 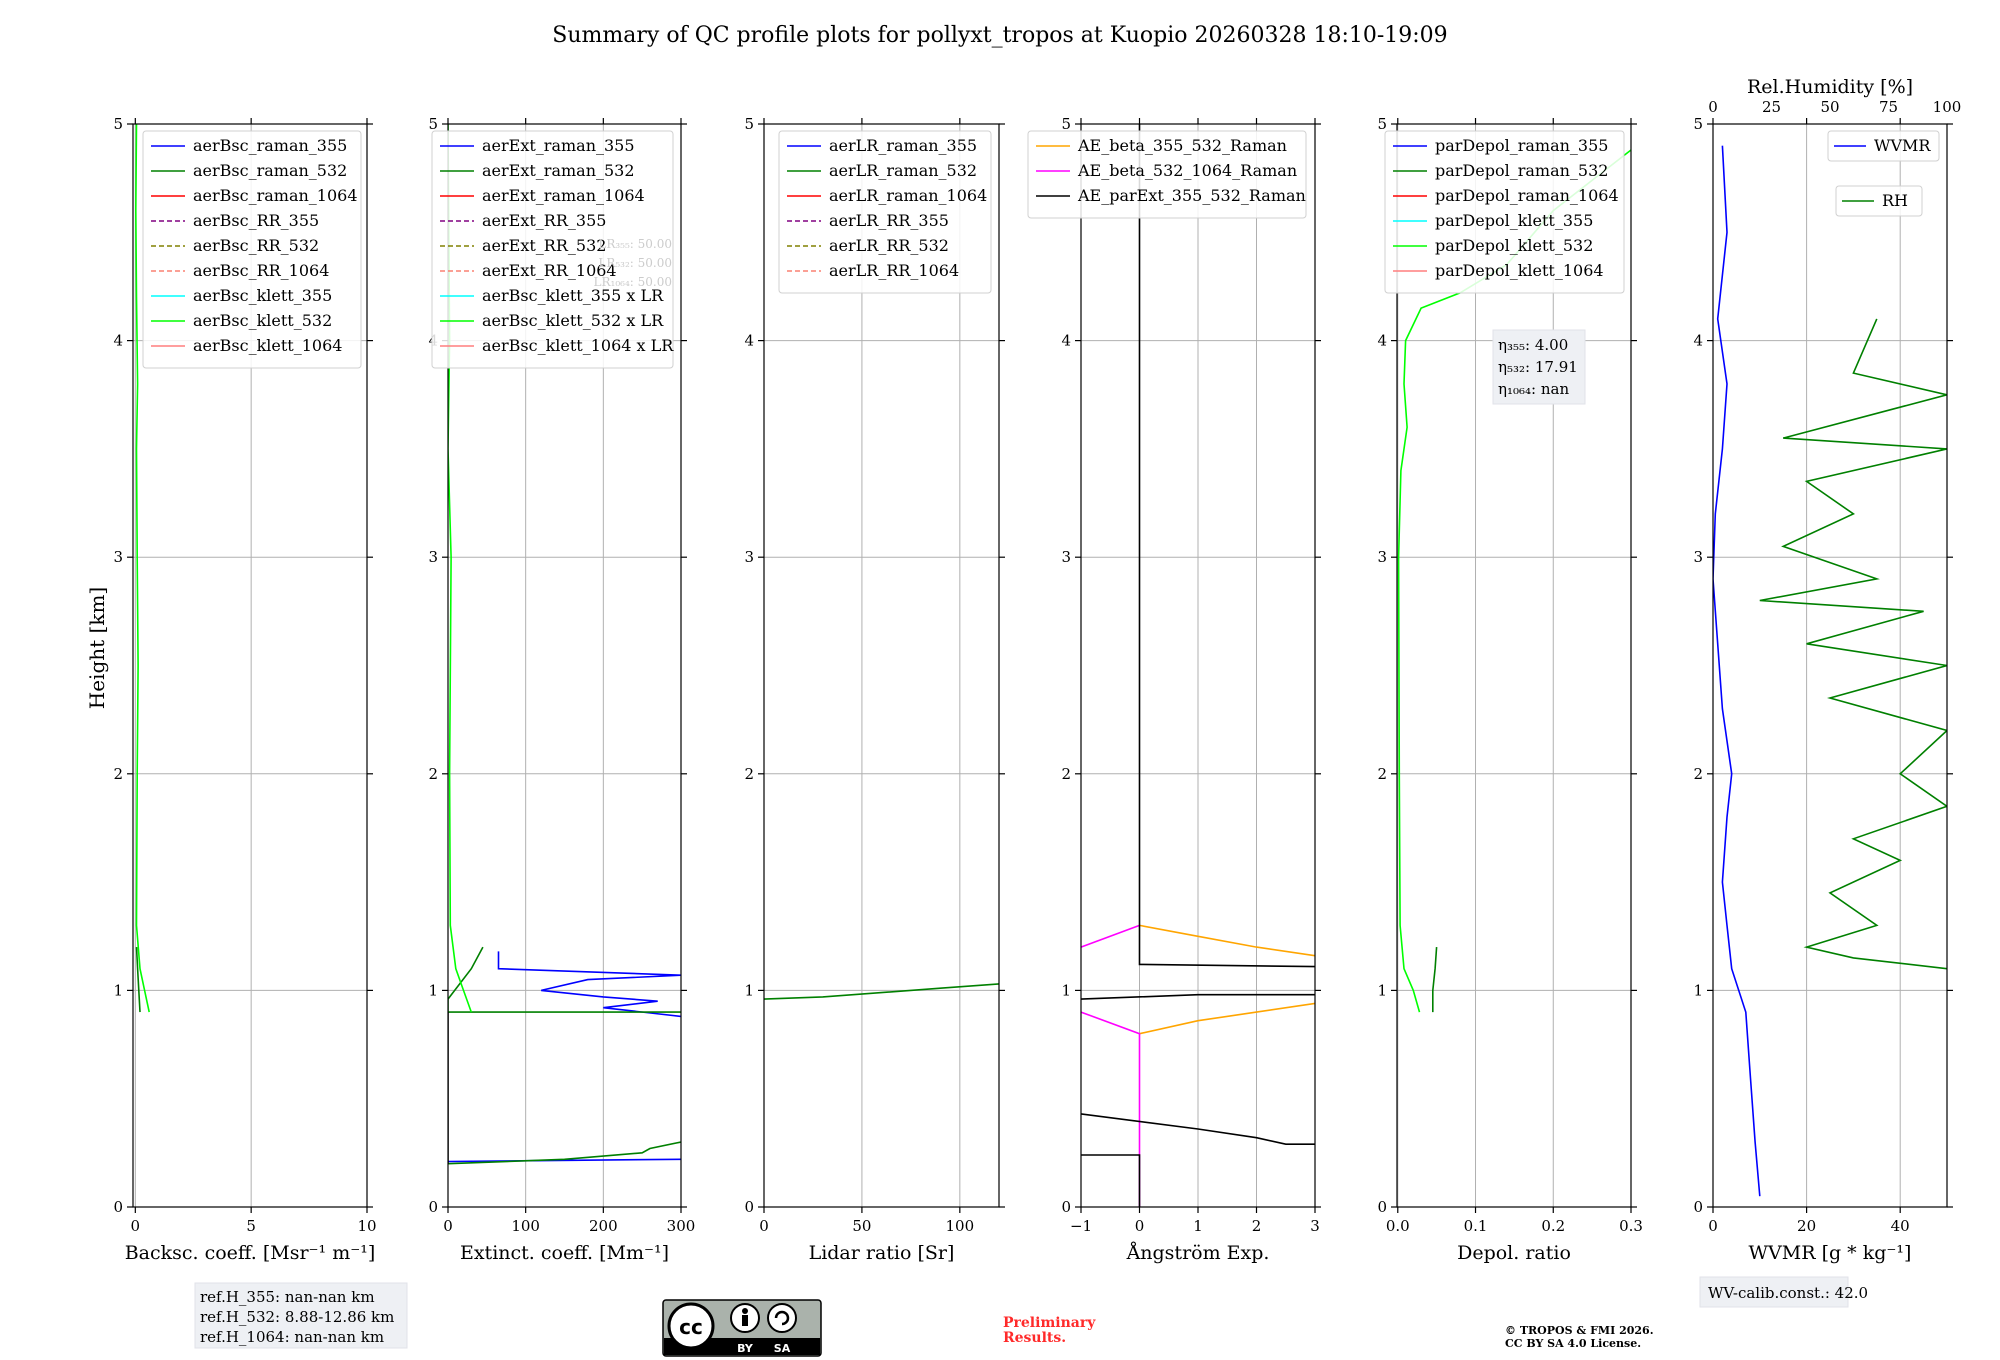 I want to click on legend-label: aerBsc_RR_532, so click(x=256, y=245).